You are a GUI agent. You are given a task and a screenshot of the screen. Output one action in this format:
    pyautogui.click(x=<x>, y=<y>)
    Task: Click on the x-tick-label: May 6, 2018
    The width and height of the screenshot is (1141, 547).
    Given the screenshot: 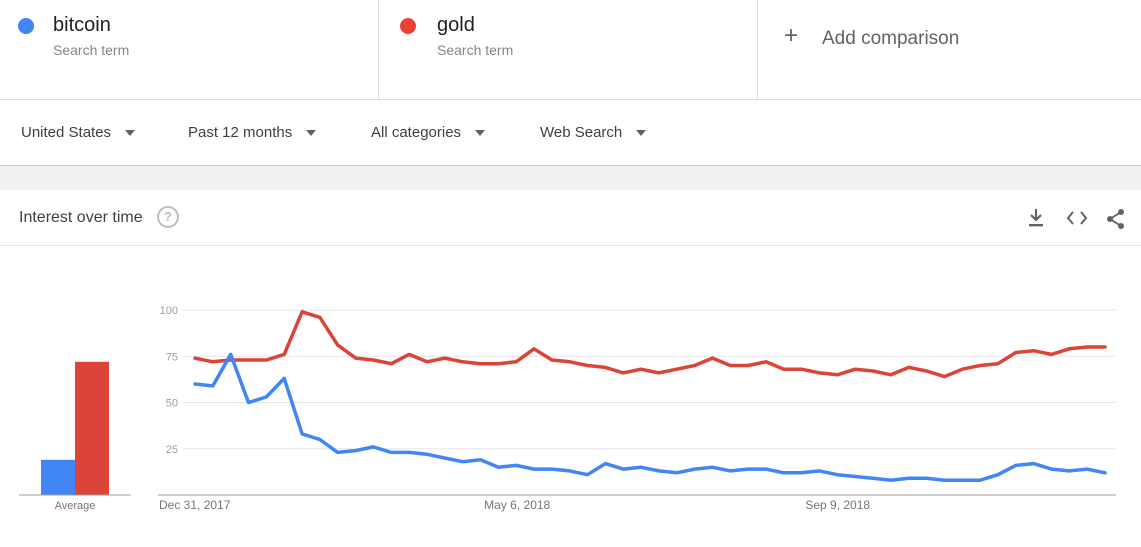 What is the action you would take?
    pyautogui.click(x=517, y=505)
    